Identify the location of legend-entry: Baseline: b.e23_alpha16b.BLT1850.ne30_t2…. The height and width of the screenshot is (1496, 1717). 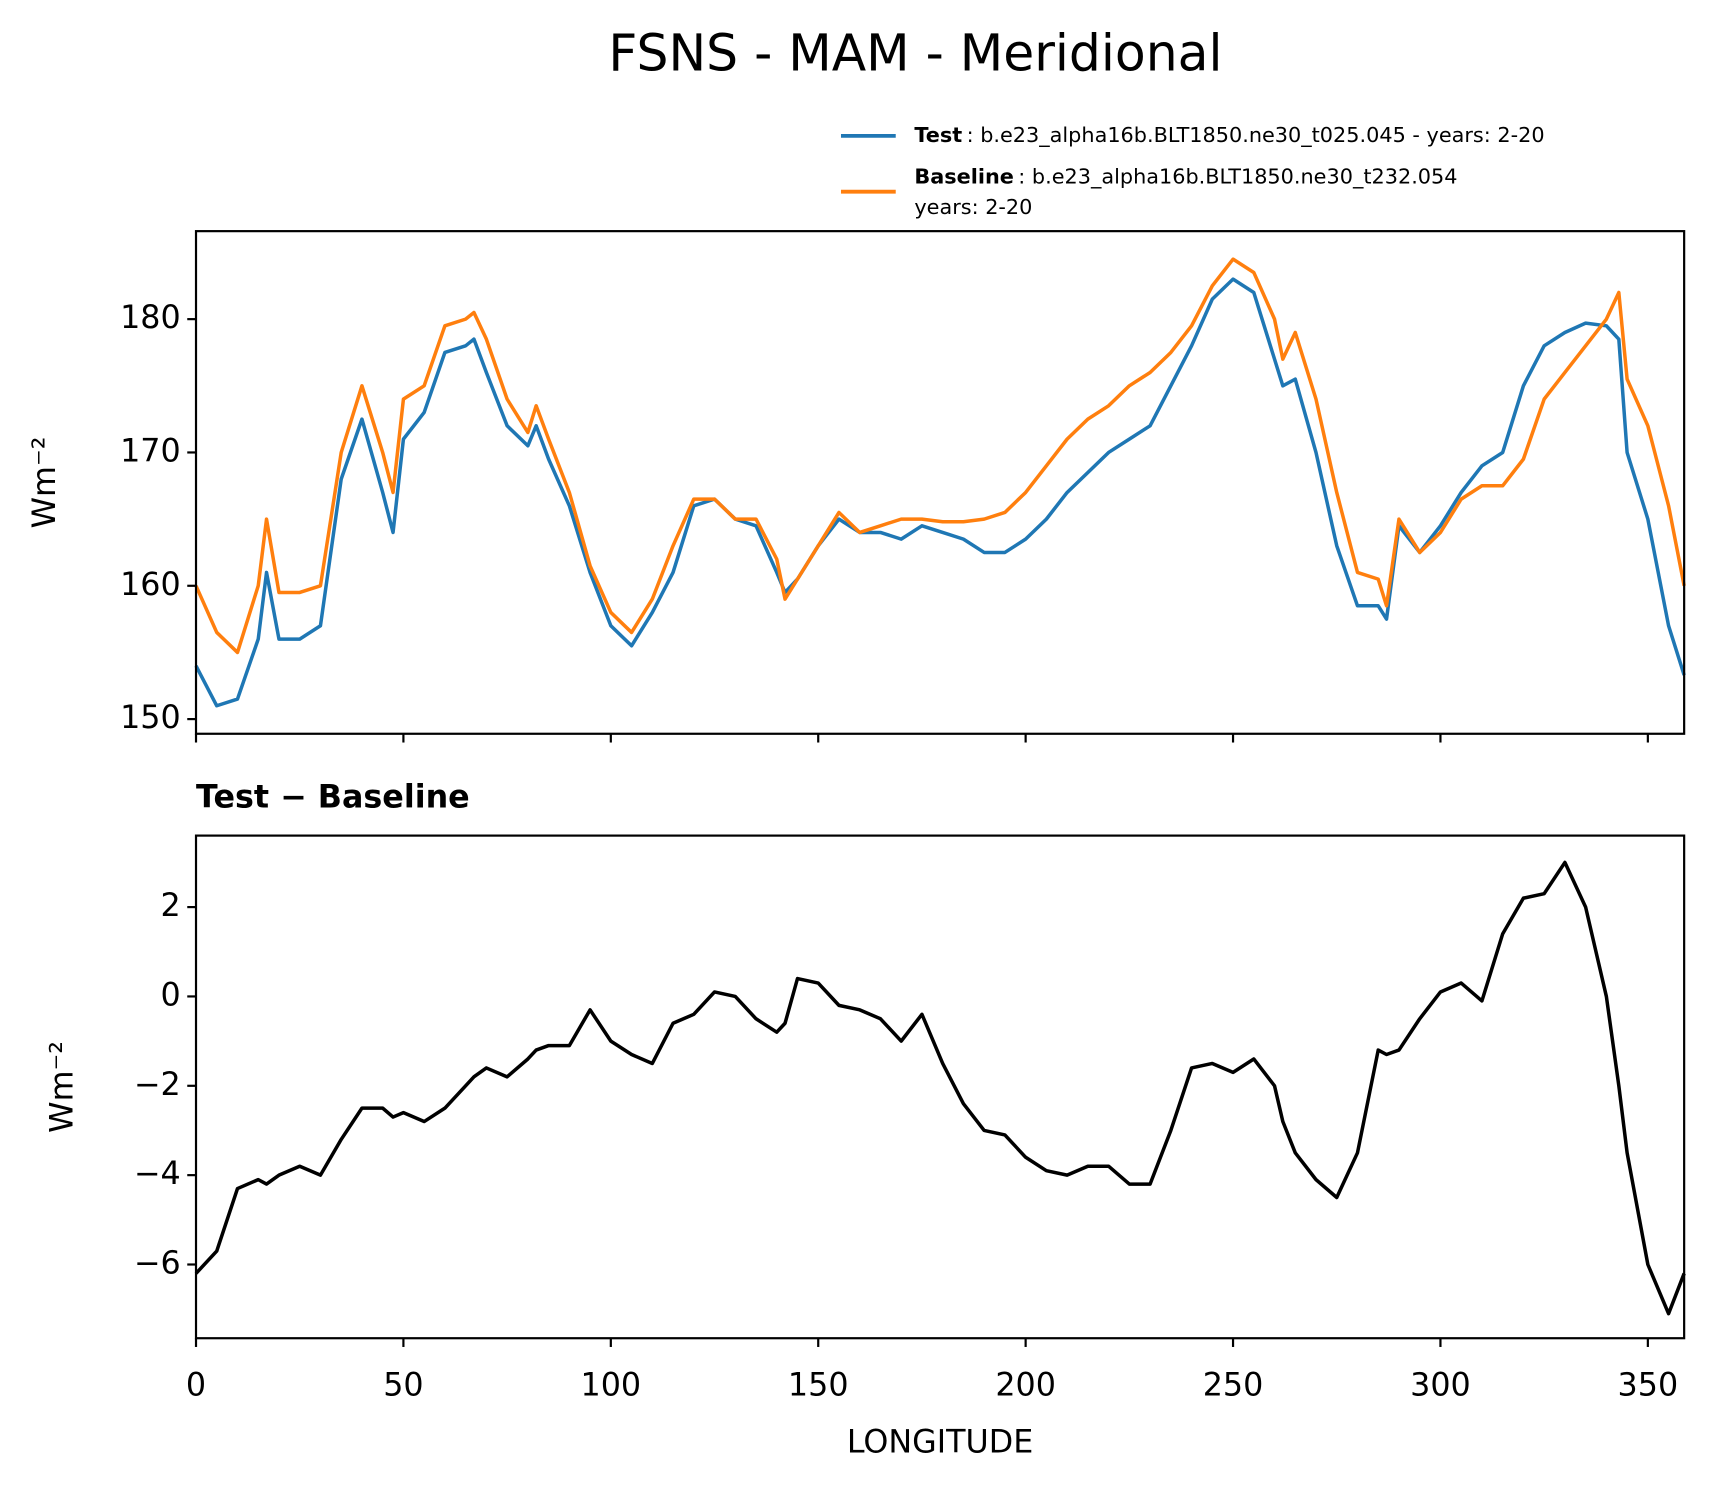
(1185, 176).